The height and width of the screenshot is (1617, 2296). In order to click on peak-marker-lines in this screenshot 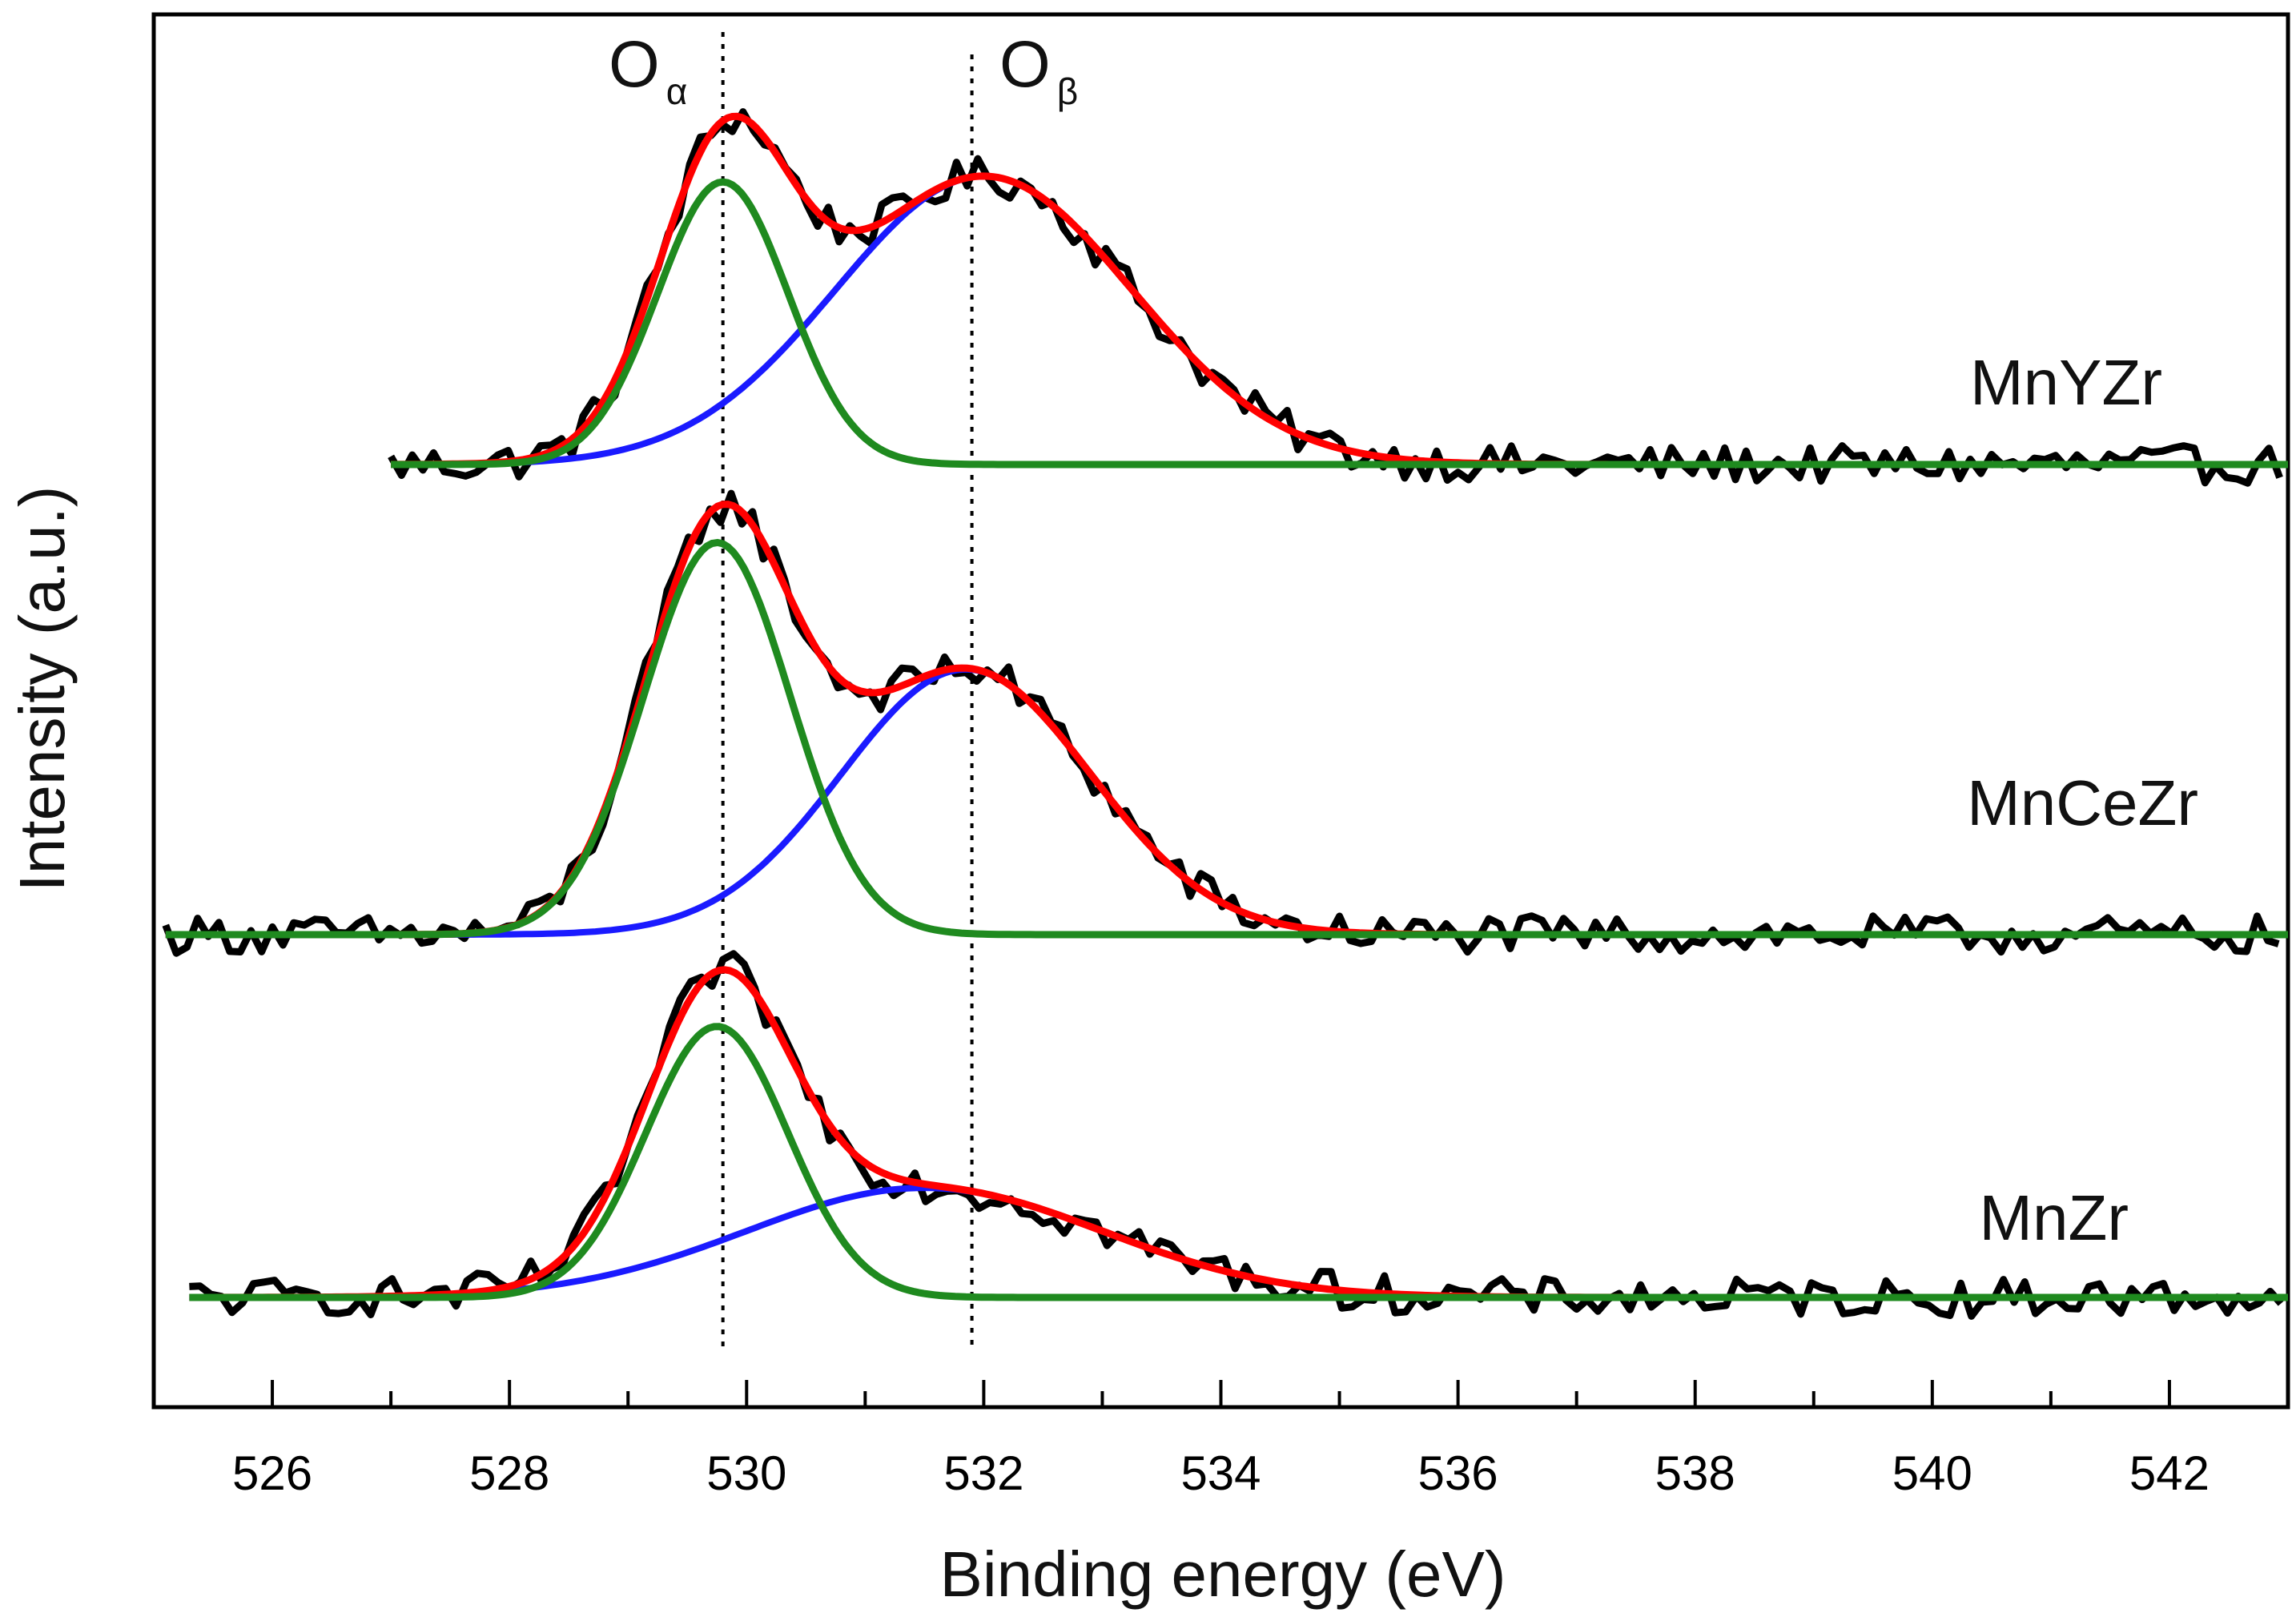, I will do `click(847, 692)`.